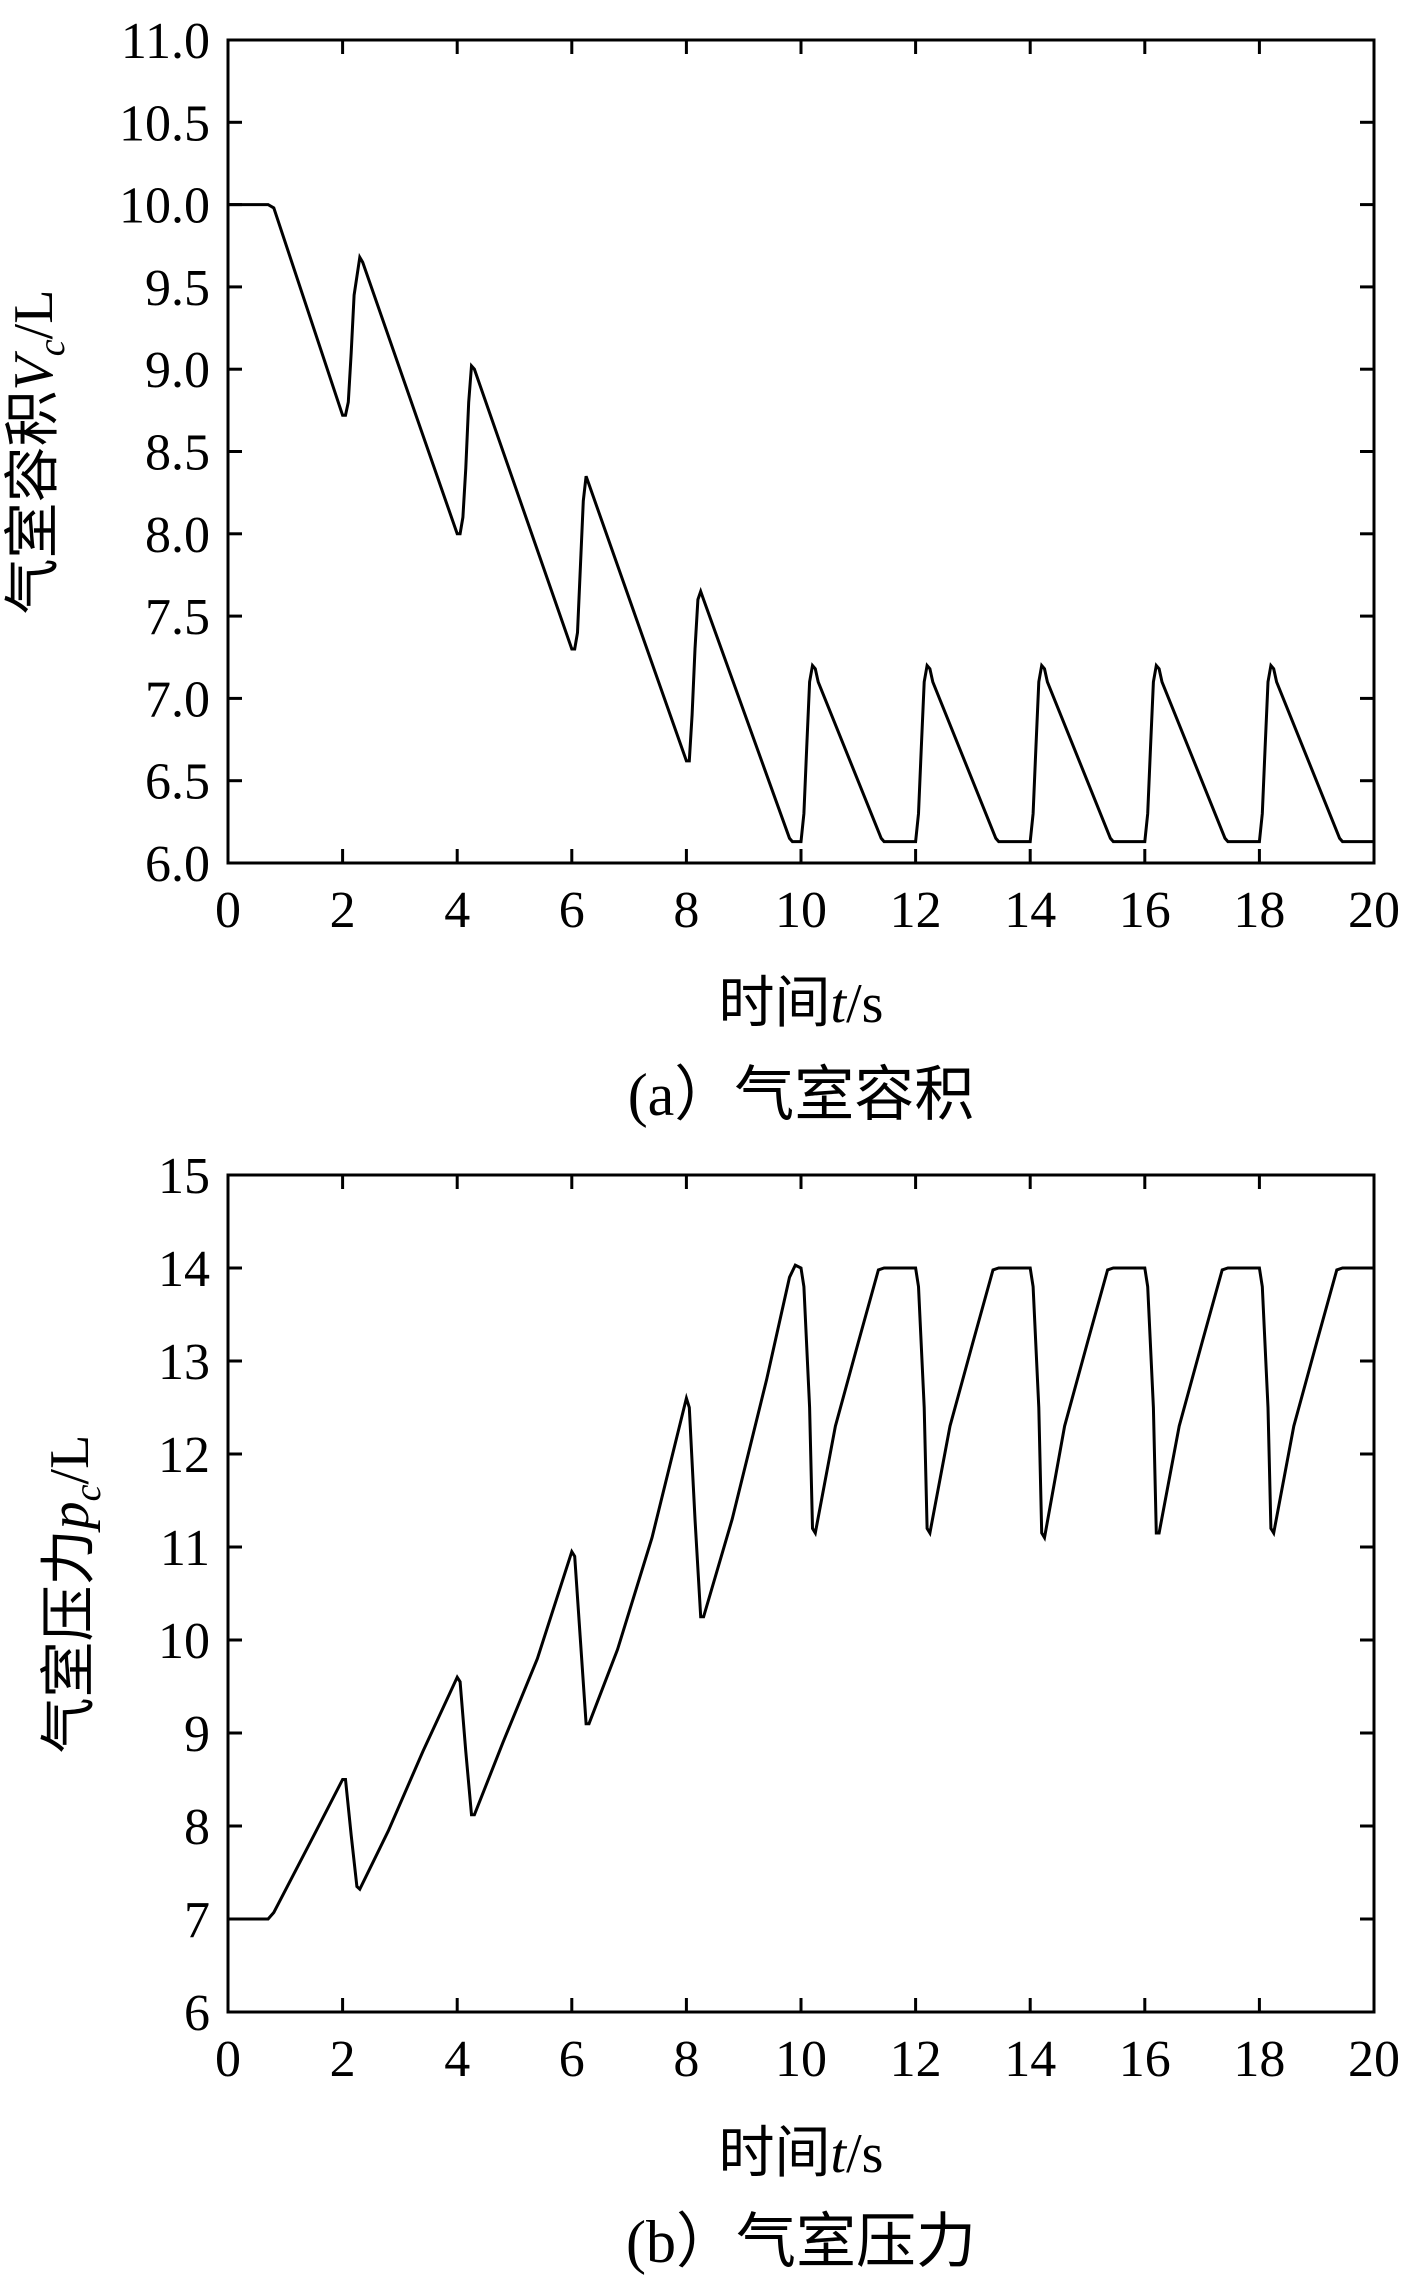 This screenshot has height=2284, width=1423. I want to click on x-axis-label-b: 时间t/s, so click(801, 2154).